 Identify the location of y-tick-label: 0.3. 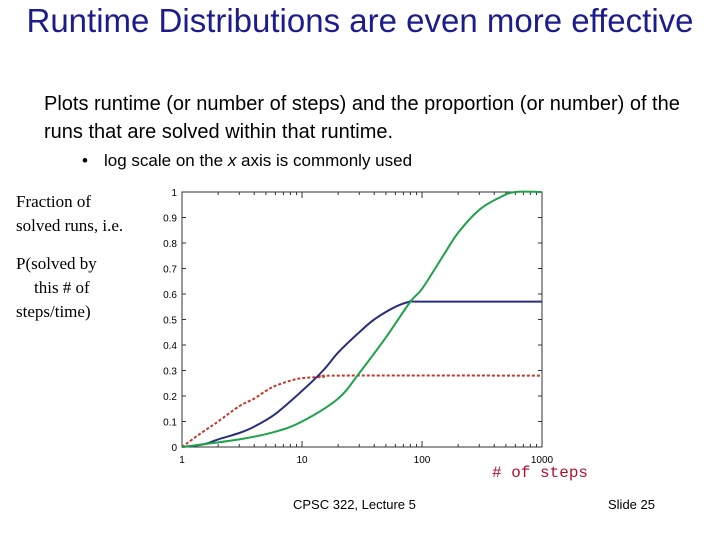
(170, 372).